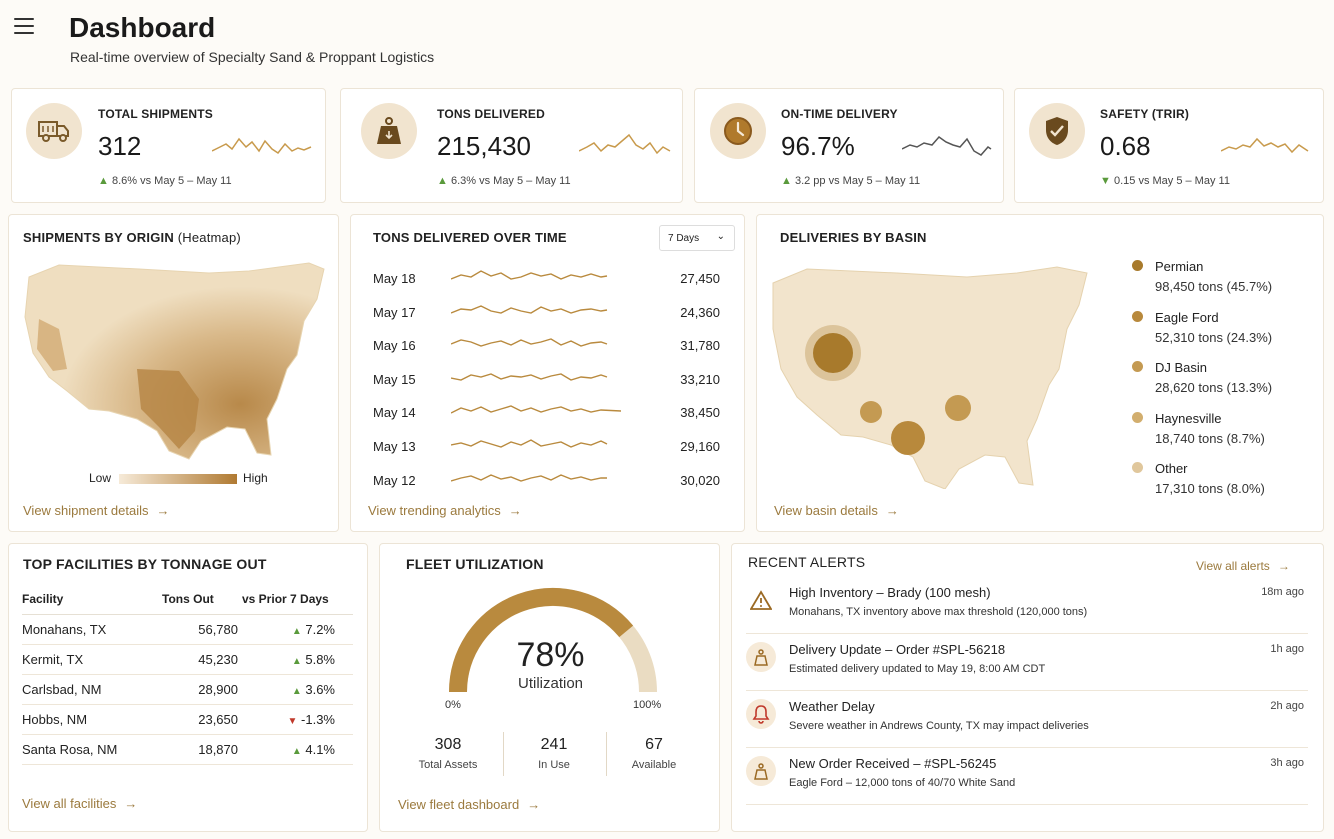  Describe the element at coordinates (484, 146) in the screenshot. I see `kpi-value: 215,430` at that location.